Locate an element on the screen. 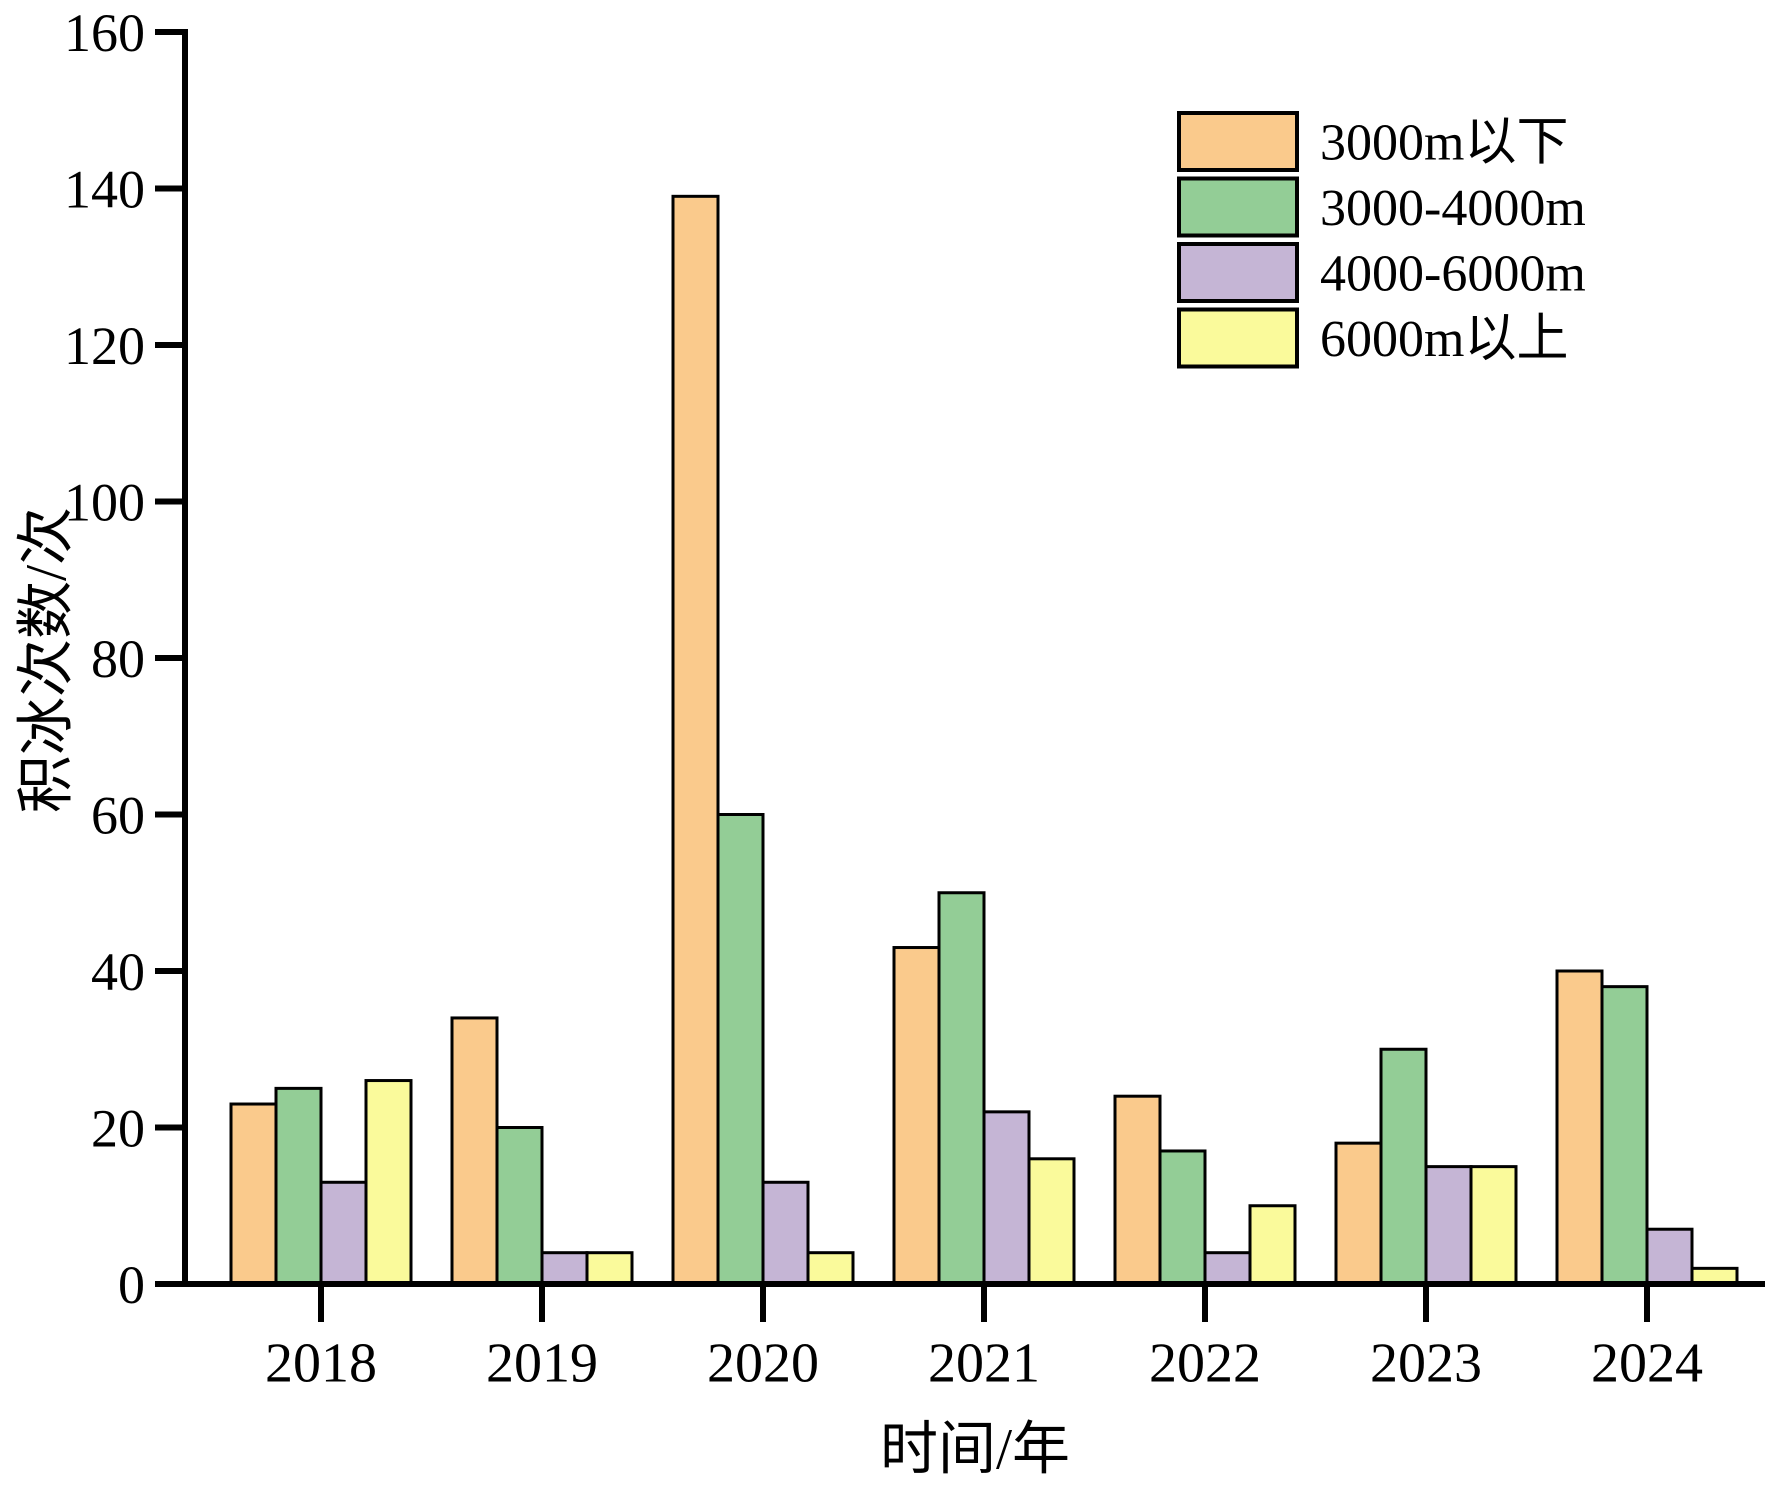  y-axis-ticks: 0 20 40 60 80 100 120 140 160 is located at coordinates (124, 659).